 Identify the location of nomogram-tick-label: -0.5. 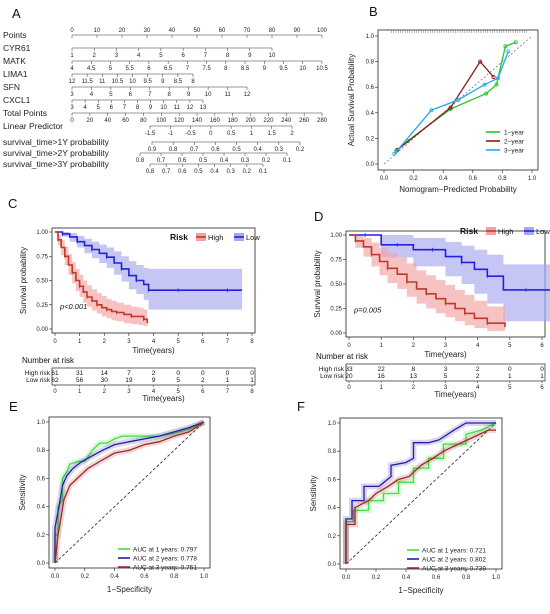
(190, 134).